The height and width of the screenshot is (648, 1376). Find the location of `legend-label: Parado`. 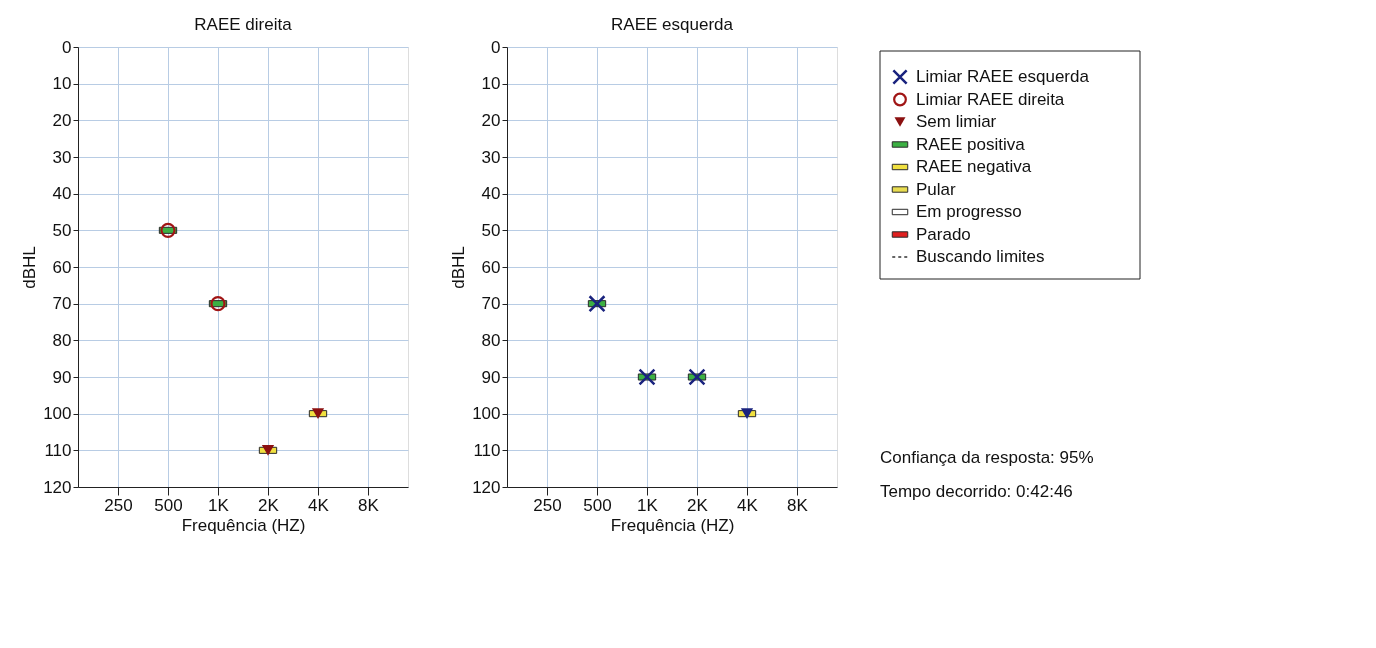

legend-label: Parado is located at coordinates (943, 234).